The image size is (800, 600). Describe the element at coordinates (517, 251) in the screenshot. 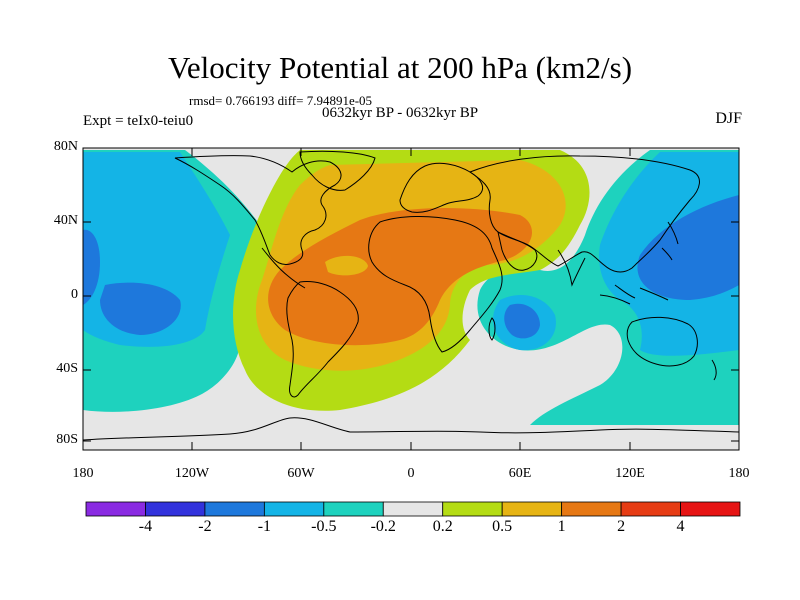

I see `coast-arabia` at that location.